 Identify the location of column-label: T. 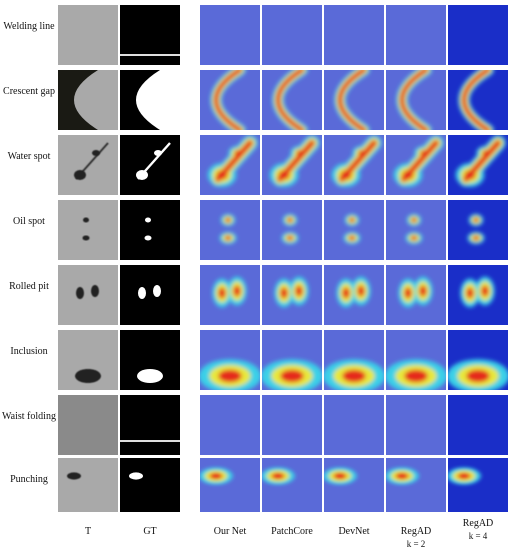
(88, 532).